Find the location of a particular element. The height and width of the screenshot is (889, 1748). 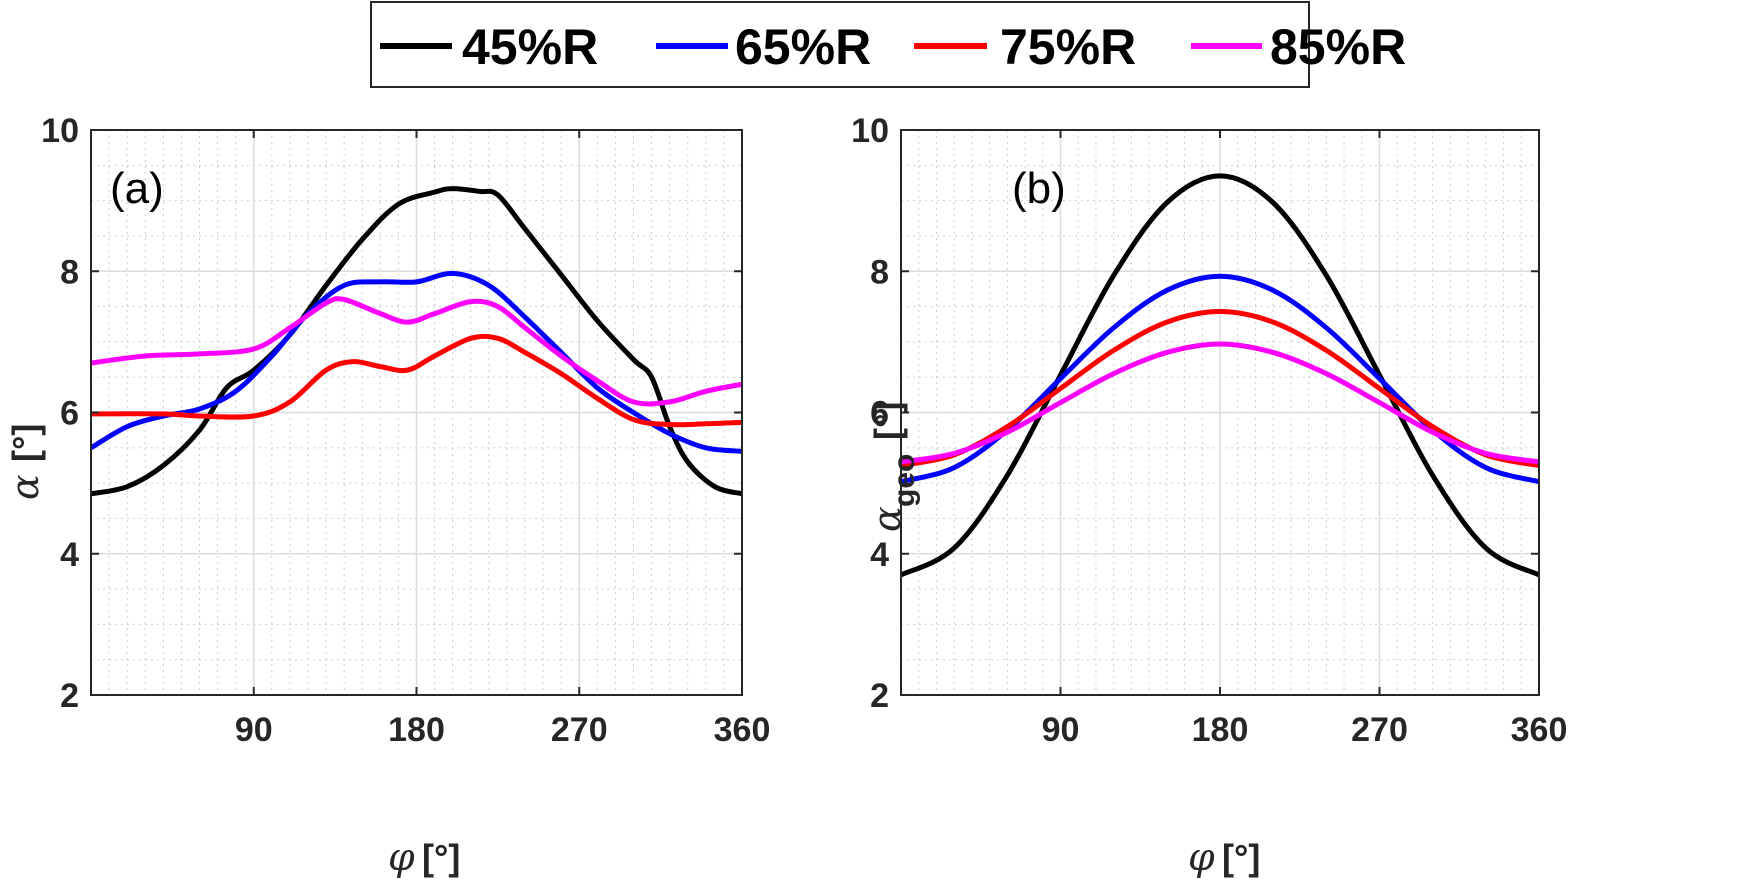

panel-b-ylabel: α geo [°] is located at coordinates (893, 467).